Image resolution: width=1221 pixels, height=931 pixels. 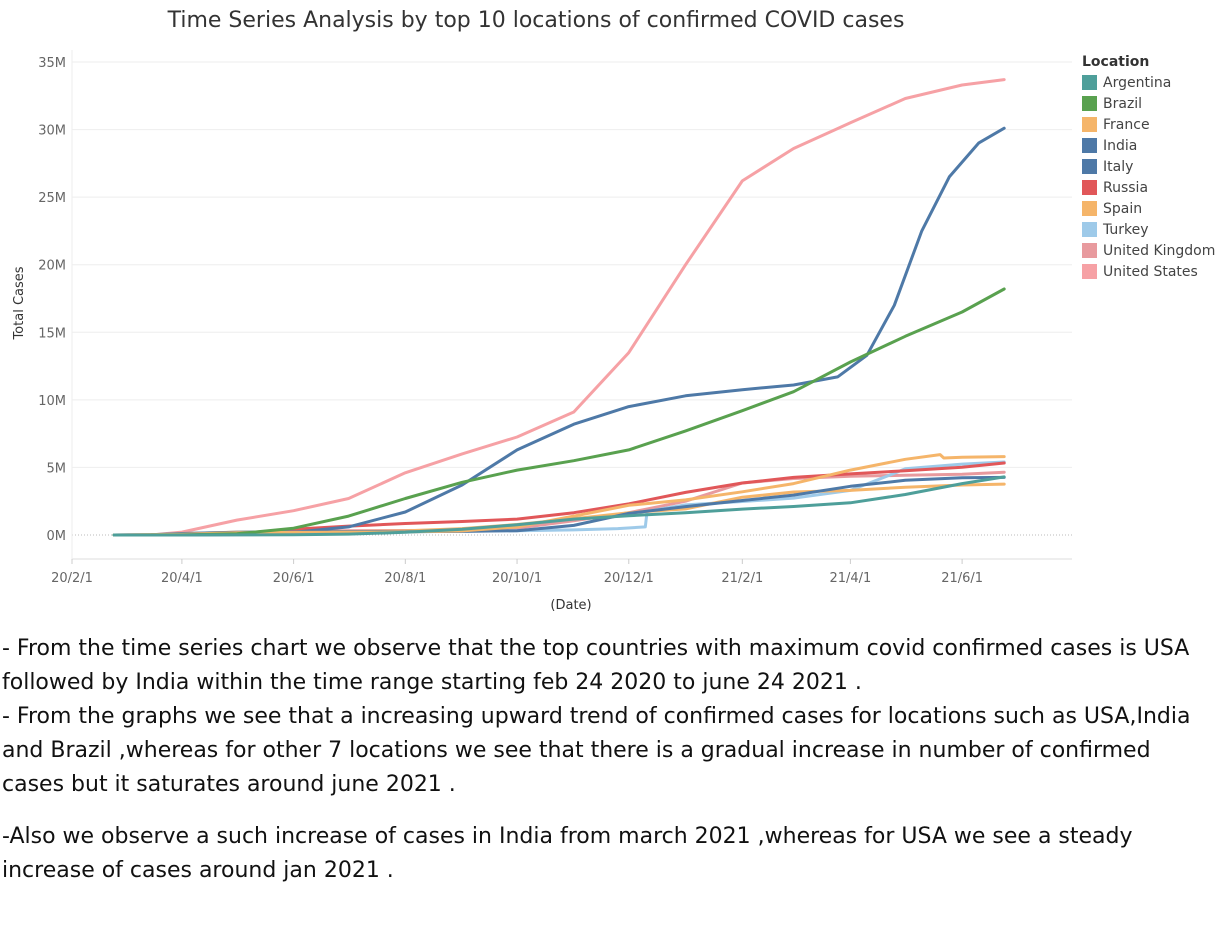 I want to click on legend-item: Russia, so click(x=1148, y=187).